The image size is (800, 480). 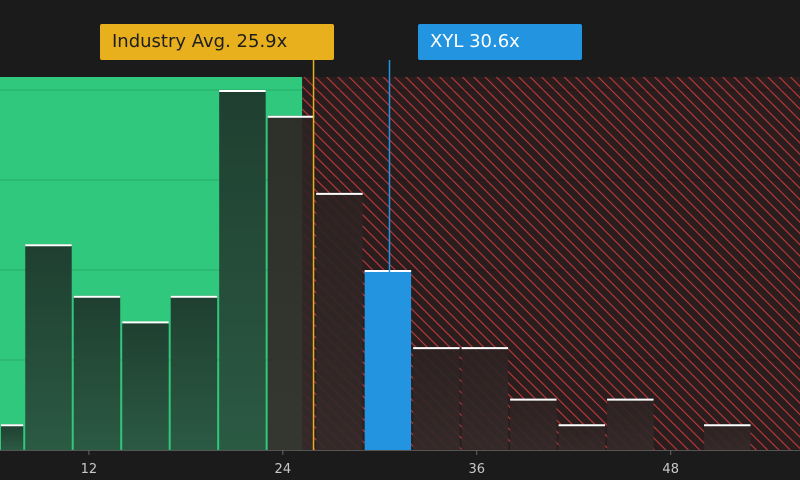 I want to click on company-pe-callout: XYL 30.6x, so click(x=500, y=42).